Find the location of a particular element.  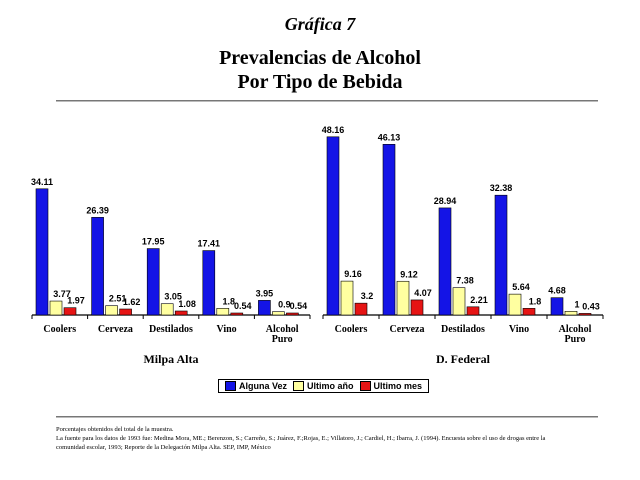

data-label-milpa-alta-cerveza-ultimo-ano: 2.51 is located at coordinates (118, 299).